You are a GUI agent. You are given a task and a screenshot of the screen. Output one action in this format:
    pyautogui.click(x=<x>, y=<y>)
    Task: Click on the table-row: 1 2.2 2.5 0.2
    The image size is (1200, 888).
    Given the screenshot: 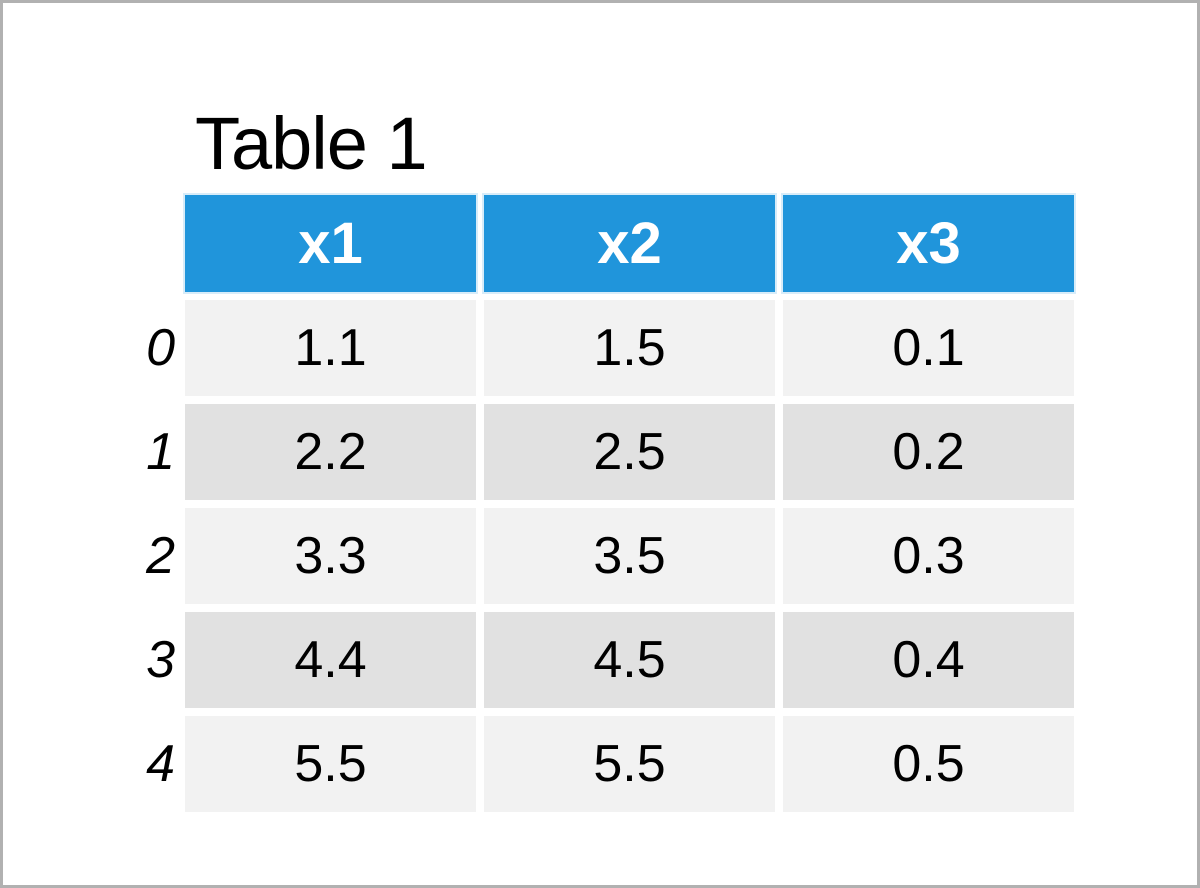 What is the action you would take?
    pyautogui.click(x=608, y=452)
    